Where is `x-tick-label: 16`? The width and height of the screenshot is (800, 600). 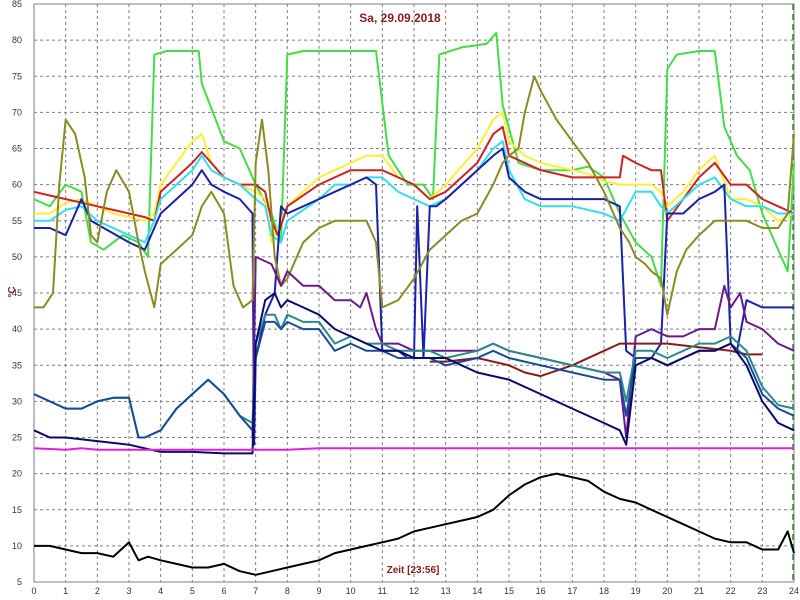
x-tick-label: 16 is located at coordinates (541, 591).